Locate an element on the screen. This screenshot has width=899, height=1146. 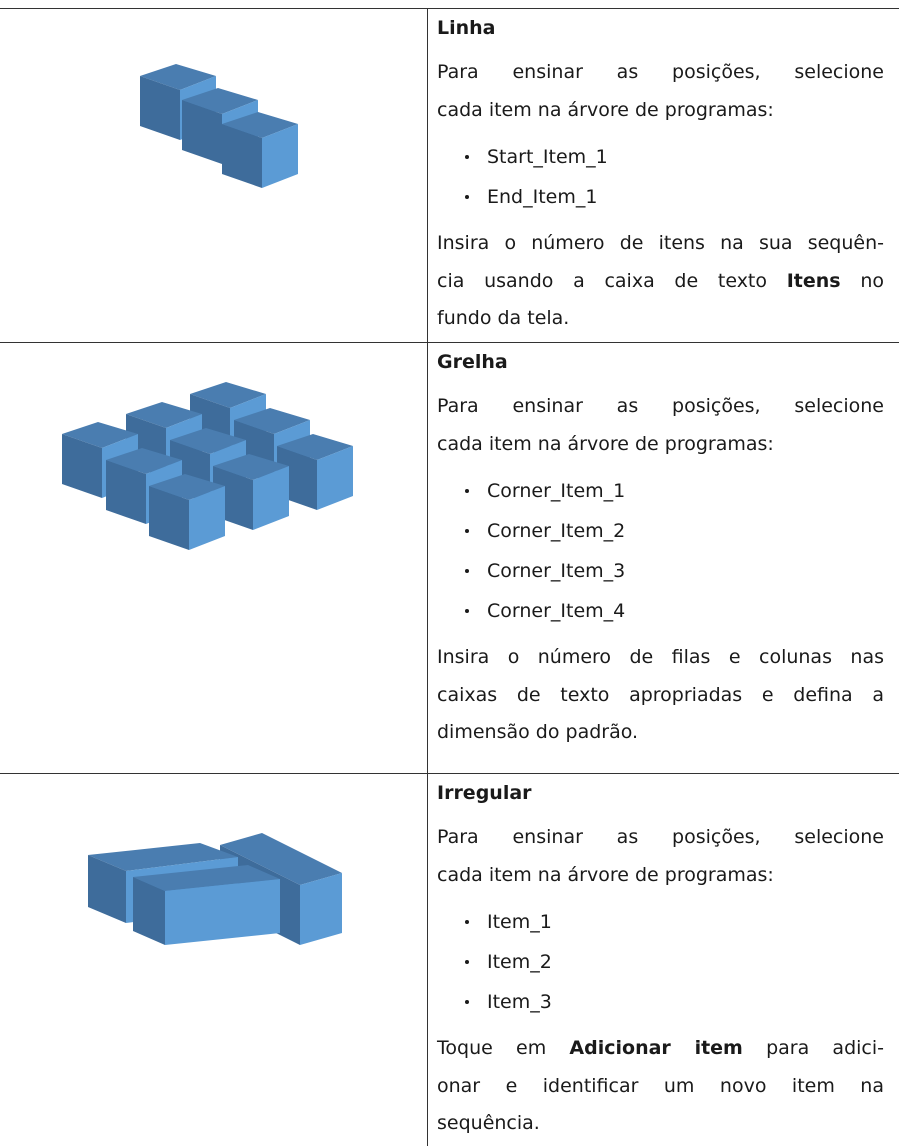
list-item: End_Item_1 is located at coordinates (660, 197).